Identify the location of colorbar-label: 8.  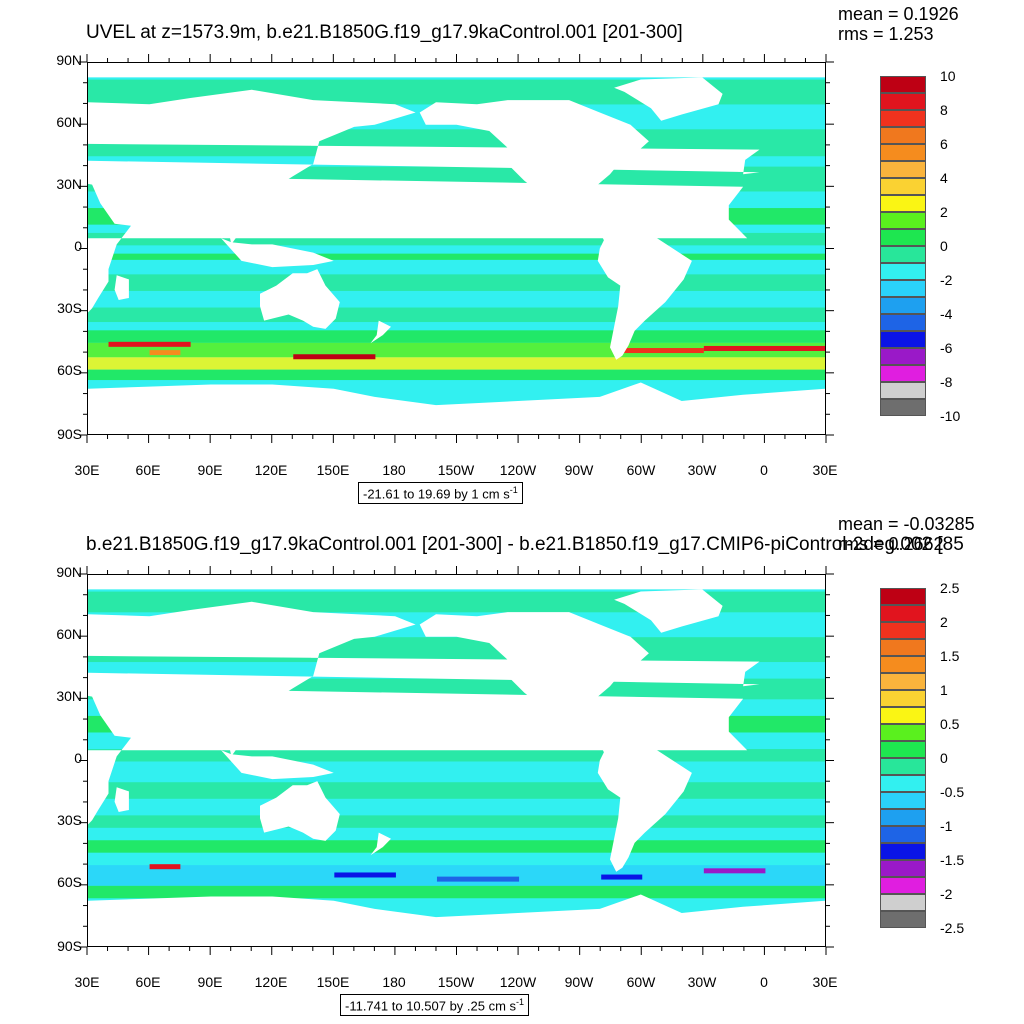
(944, 110).